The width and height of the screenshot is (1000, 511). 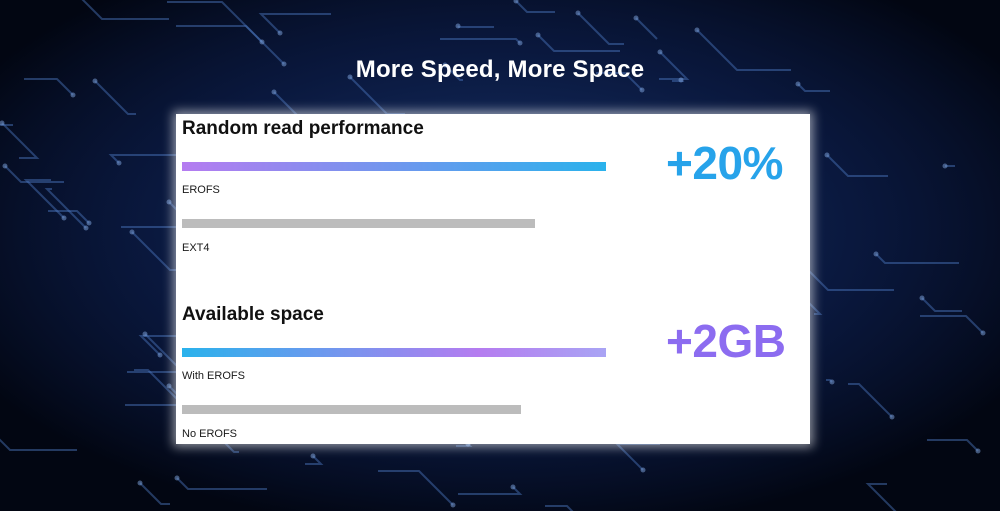 What do you see at coordinates (210, 434) in the screenshot?
I see `no-erofs-space-label: No EROFS` at bounding box center [210, 434].